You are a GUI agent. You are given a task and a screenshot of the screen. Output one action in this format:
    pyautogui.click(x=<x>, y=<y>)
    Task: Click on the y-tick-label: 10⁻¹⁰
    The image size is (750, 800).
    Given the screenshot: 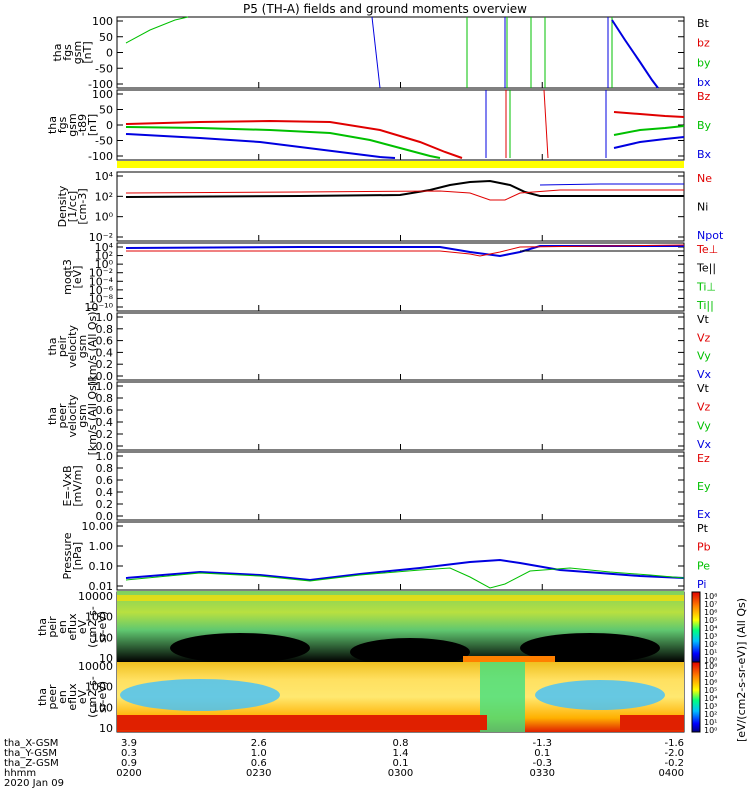 What is the action you would take?
    pyautogui.click(x=98, y=307)
    